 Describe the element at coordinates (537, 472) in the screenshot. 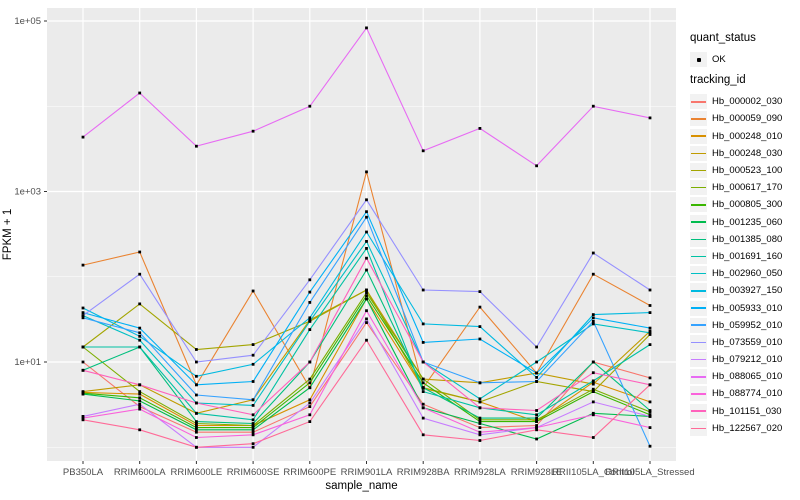

I see `x-tick-label: RRIM928LE` at that location.